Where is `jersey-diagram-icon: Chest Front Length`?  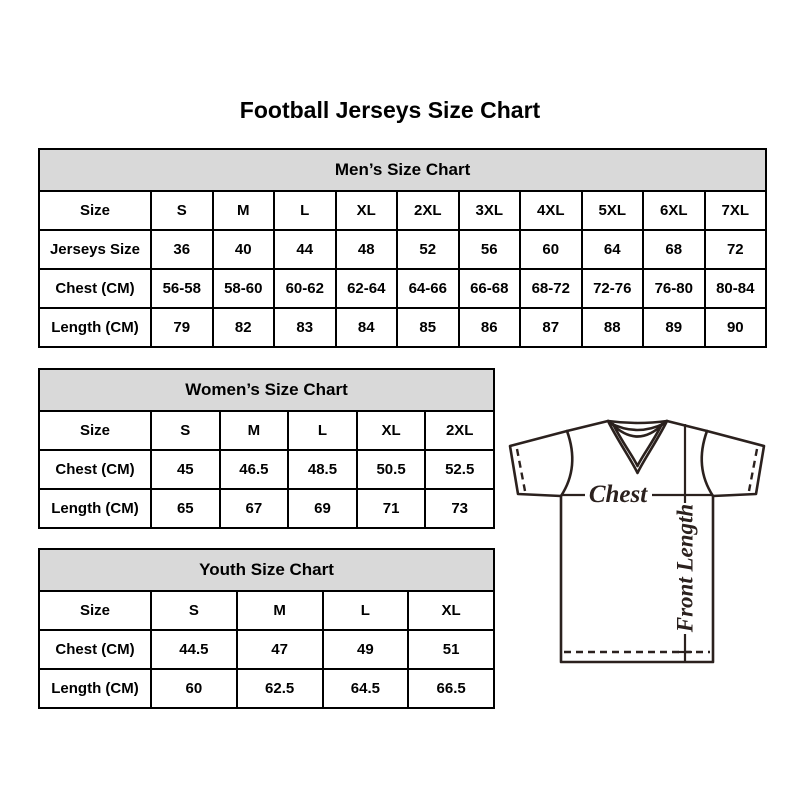
jersey-diagram-icon: Chest Front Length is located at coordinates (637, 541).